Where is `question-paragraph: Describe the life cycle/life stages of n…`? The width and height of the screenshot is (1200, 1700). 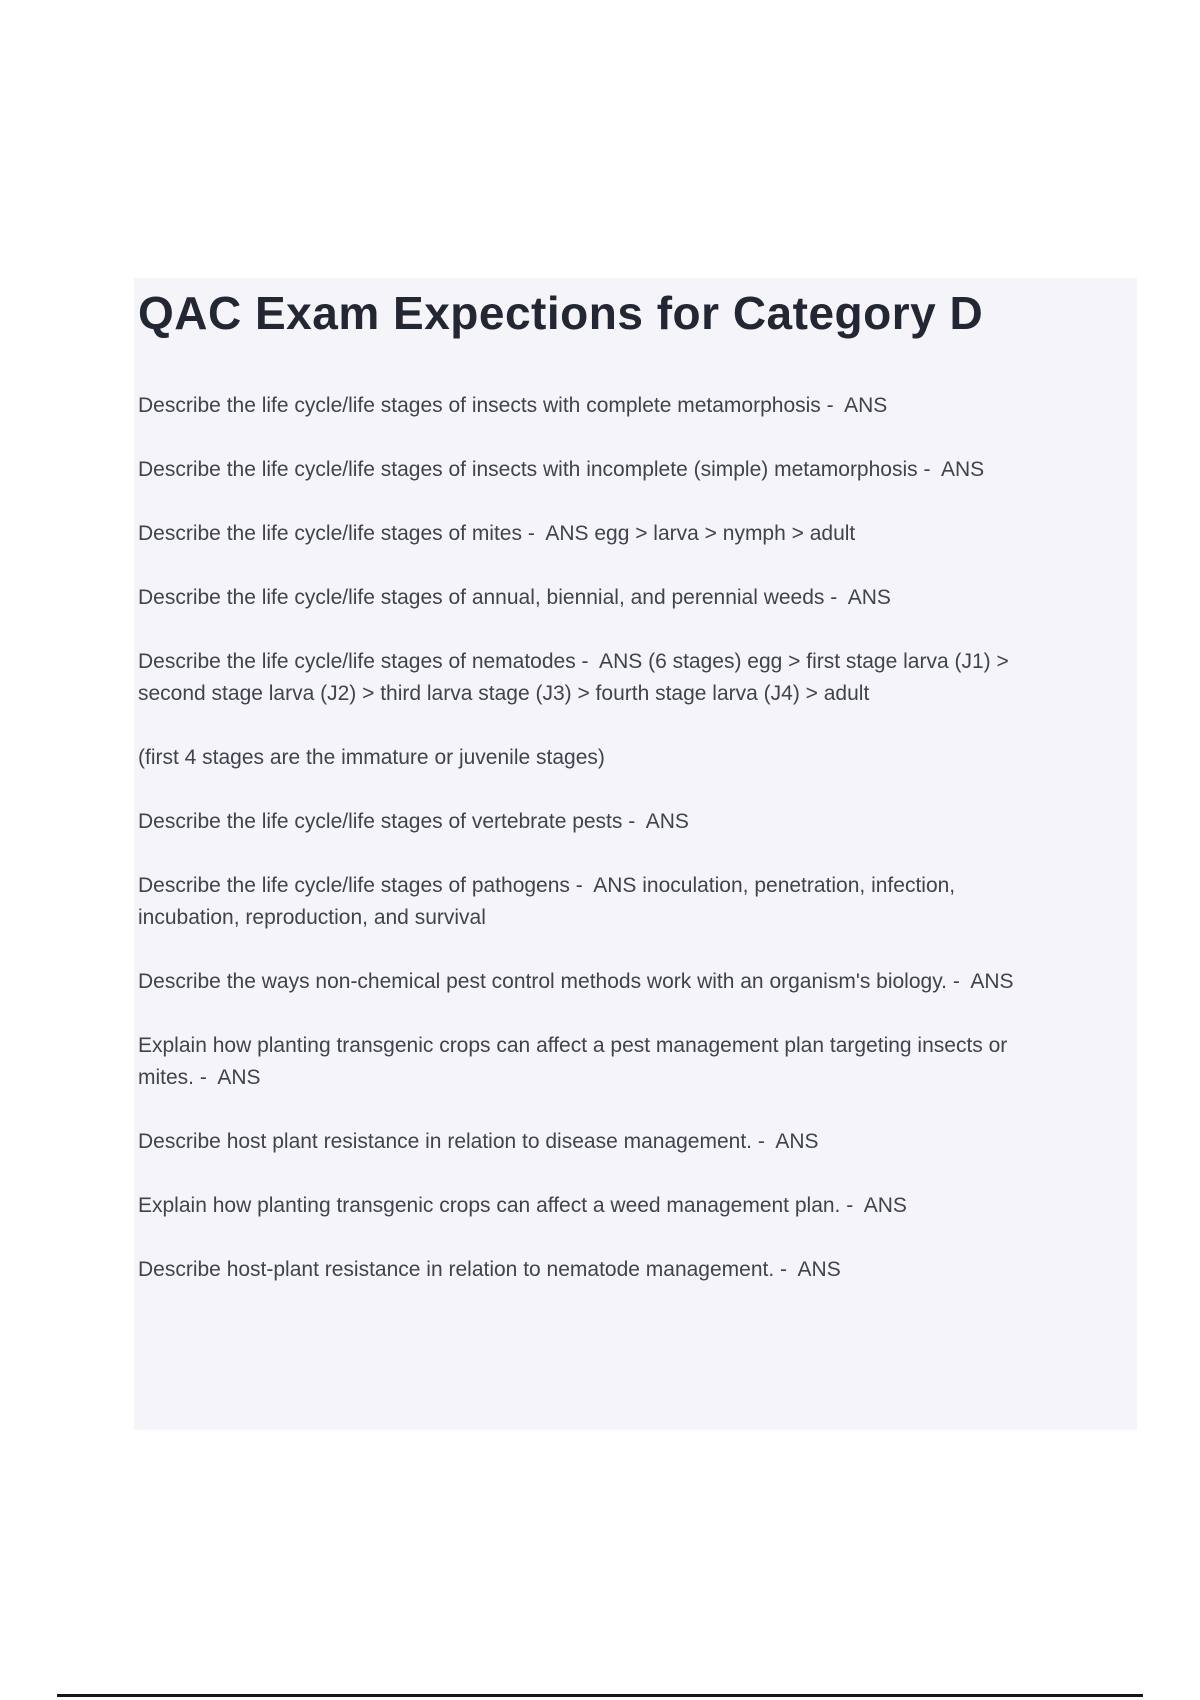
question-paragraph: Describe the life cycle/life stages of n… is located at coordinates (576, 677).